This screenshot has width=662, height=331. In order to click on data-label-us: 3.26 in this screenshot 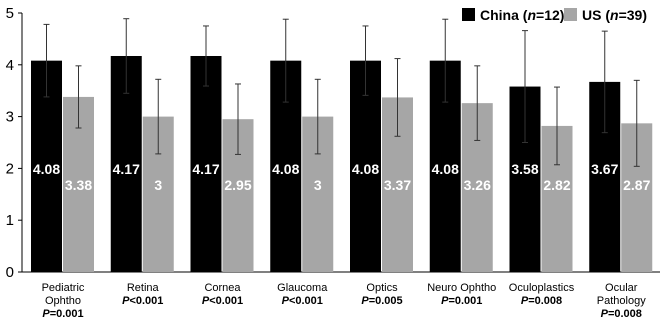, I will do `click(477, 185)`.